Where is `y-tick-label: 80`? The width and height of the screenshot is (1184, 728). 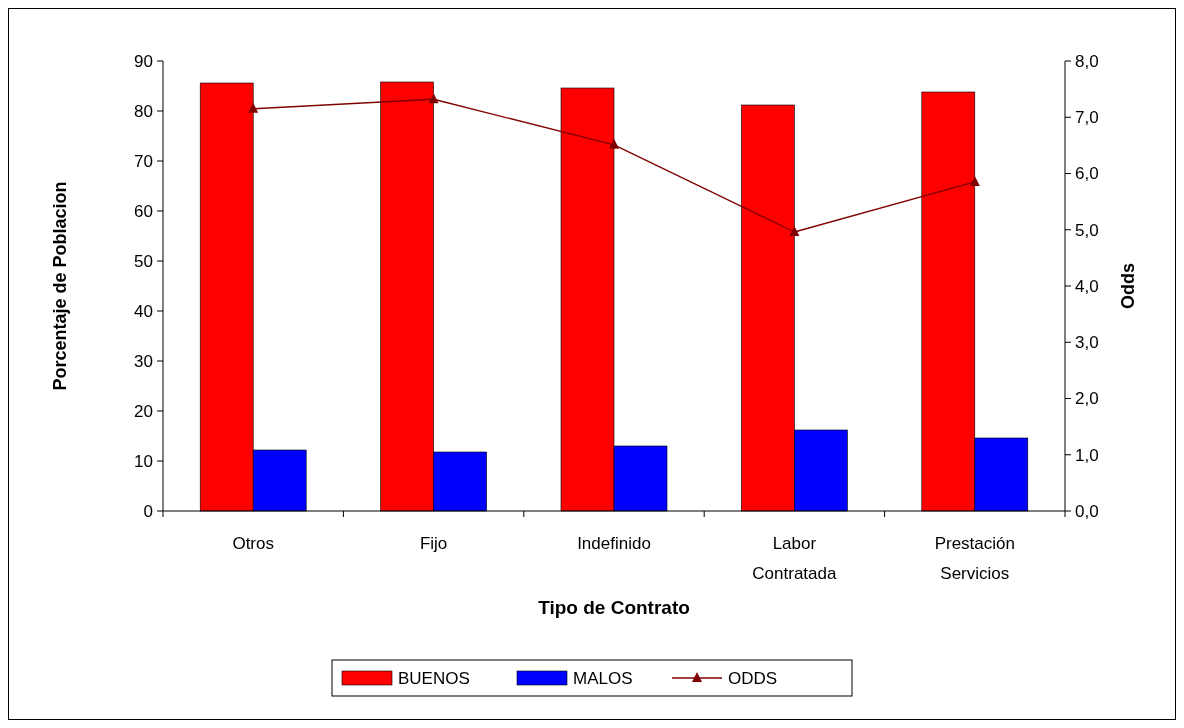
y-tick-label: 80 is located at coordinates (143, 111).